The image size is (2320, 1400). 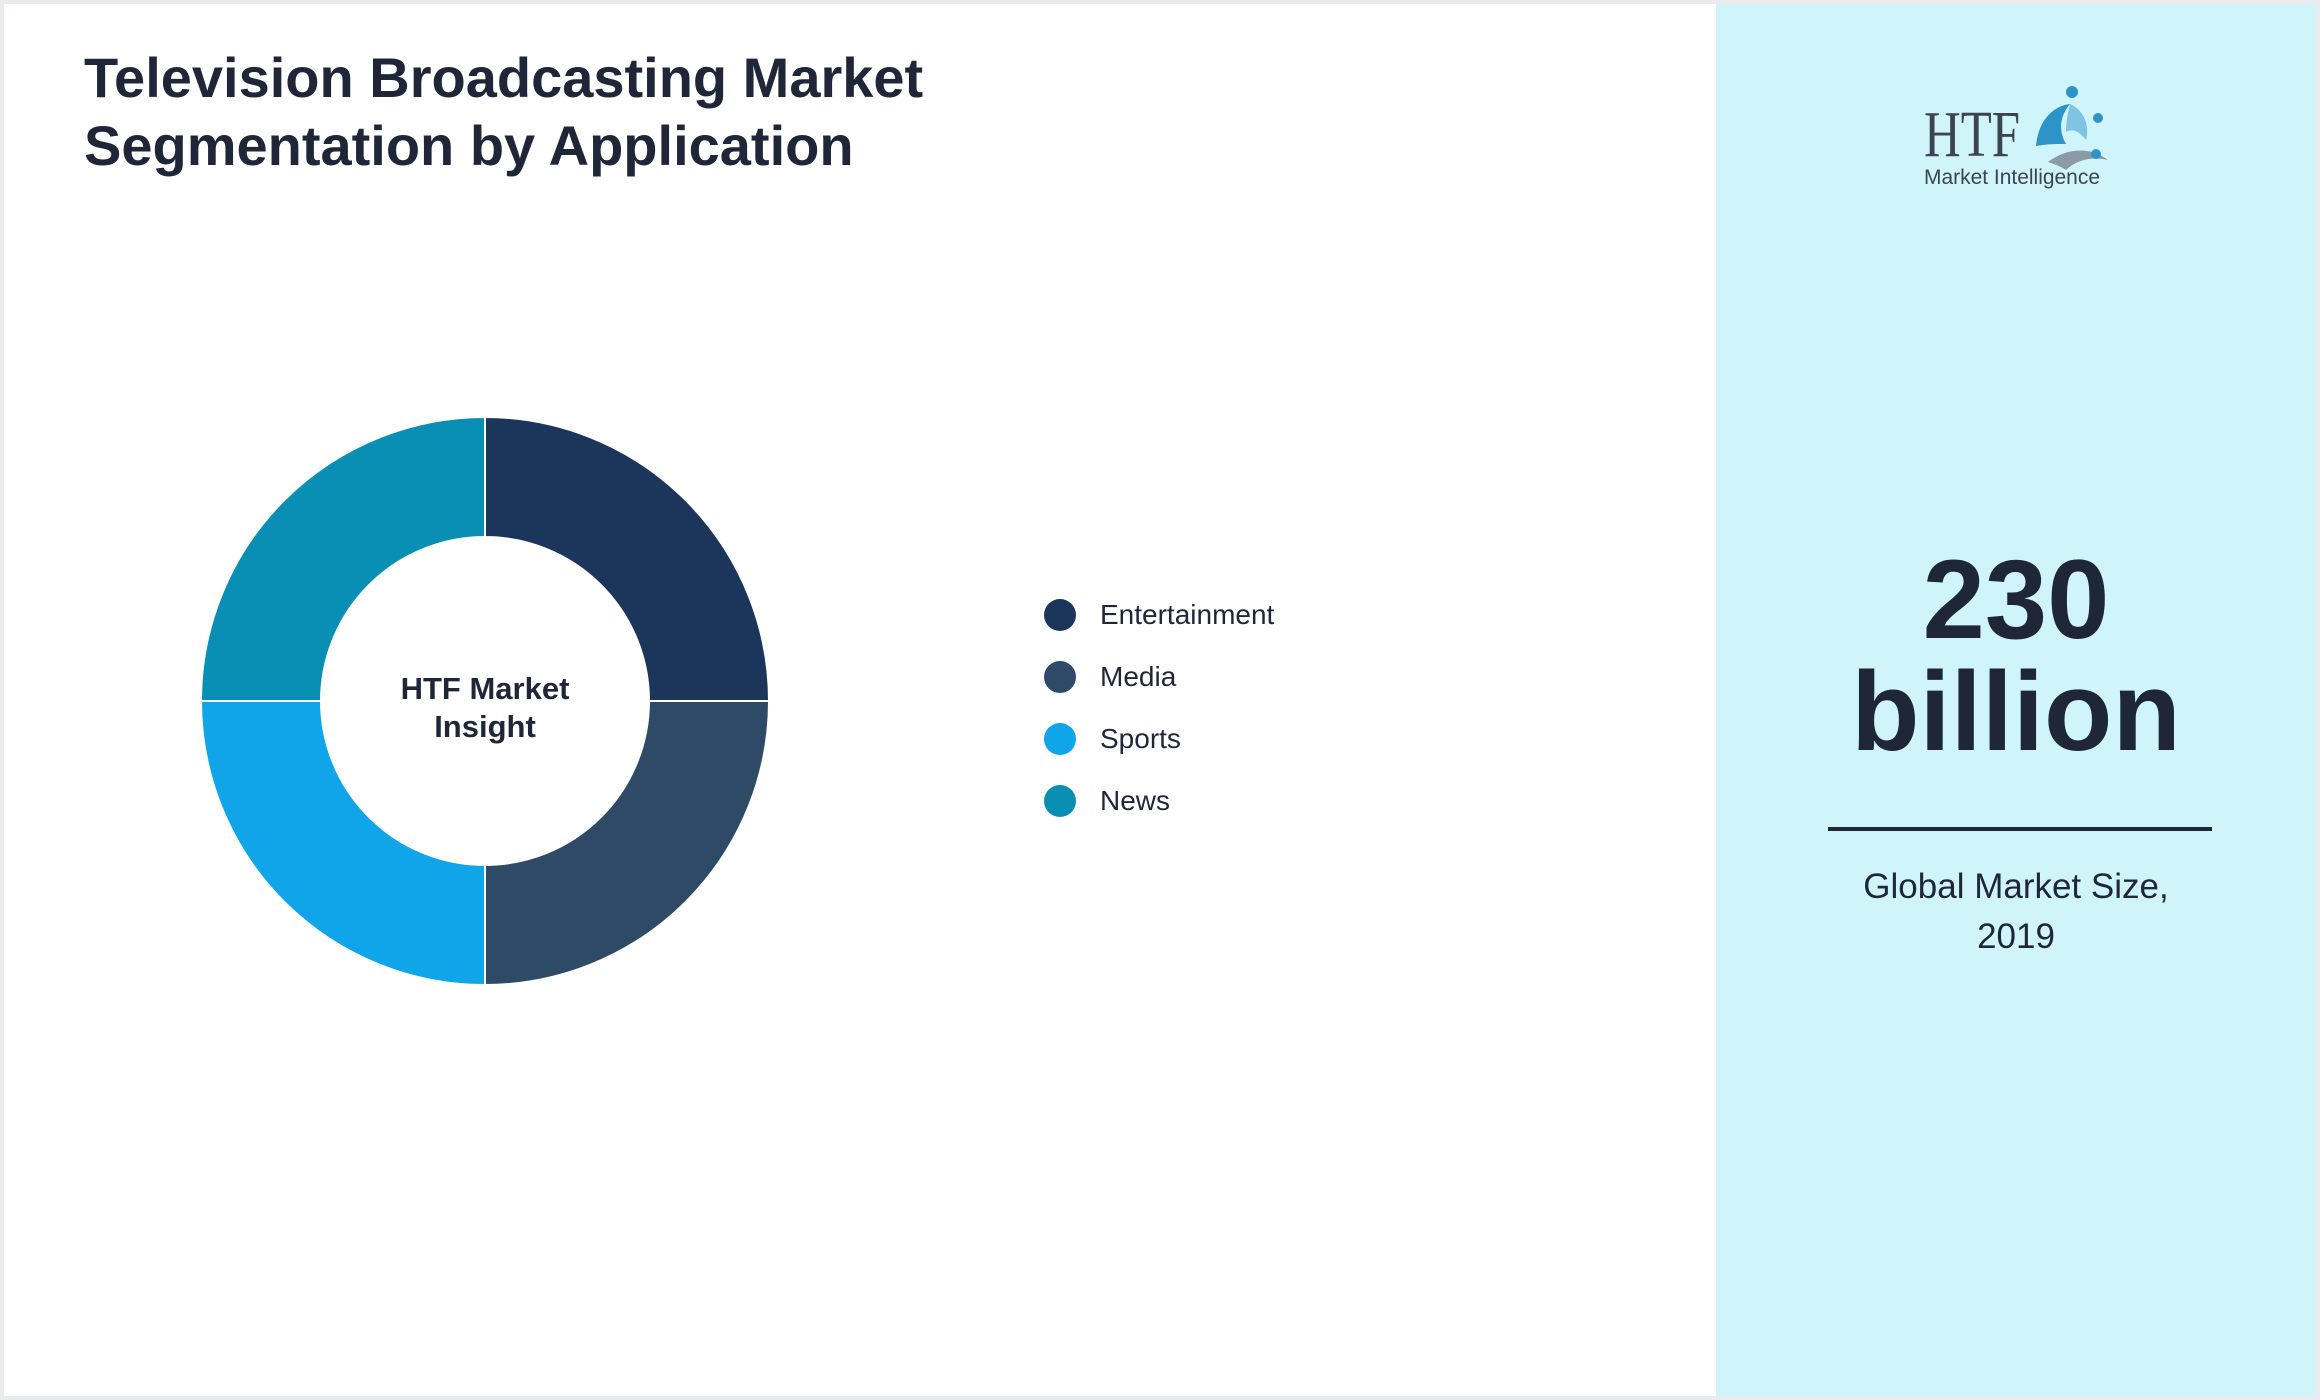 I want to click on legend-label-entertainment: Entertainment, so click(x=1187, y=614).